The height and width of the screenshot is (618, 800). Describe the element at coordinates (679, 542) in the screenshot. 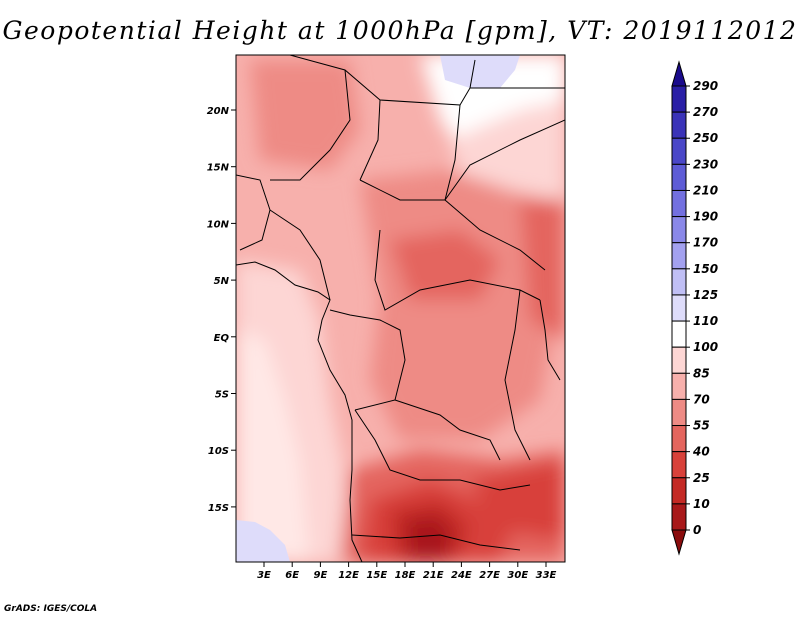

I see `colorbar-bottom-arrow` at that location.